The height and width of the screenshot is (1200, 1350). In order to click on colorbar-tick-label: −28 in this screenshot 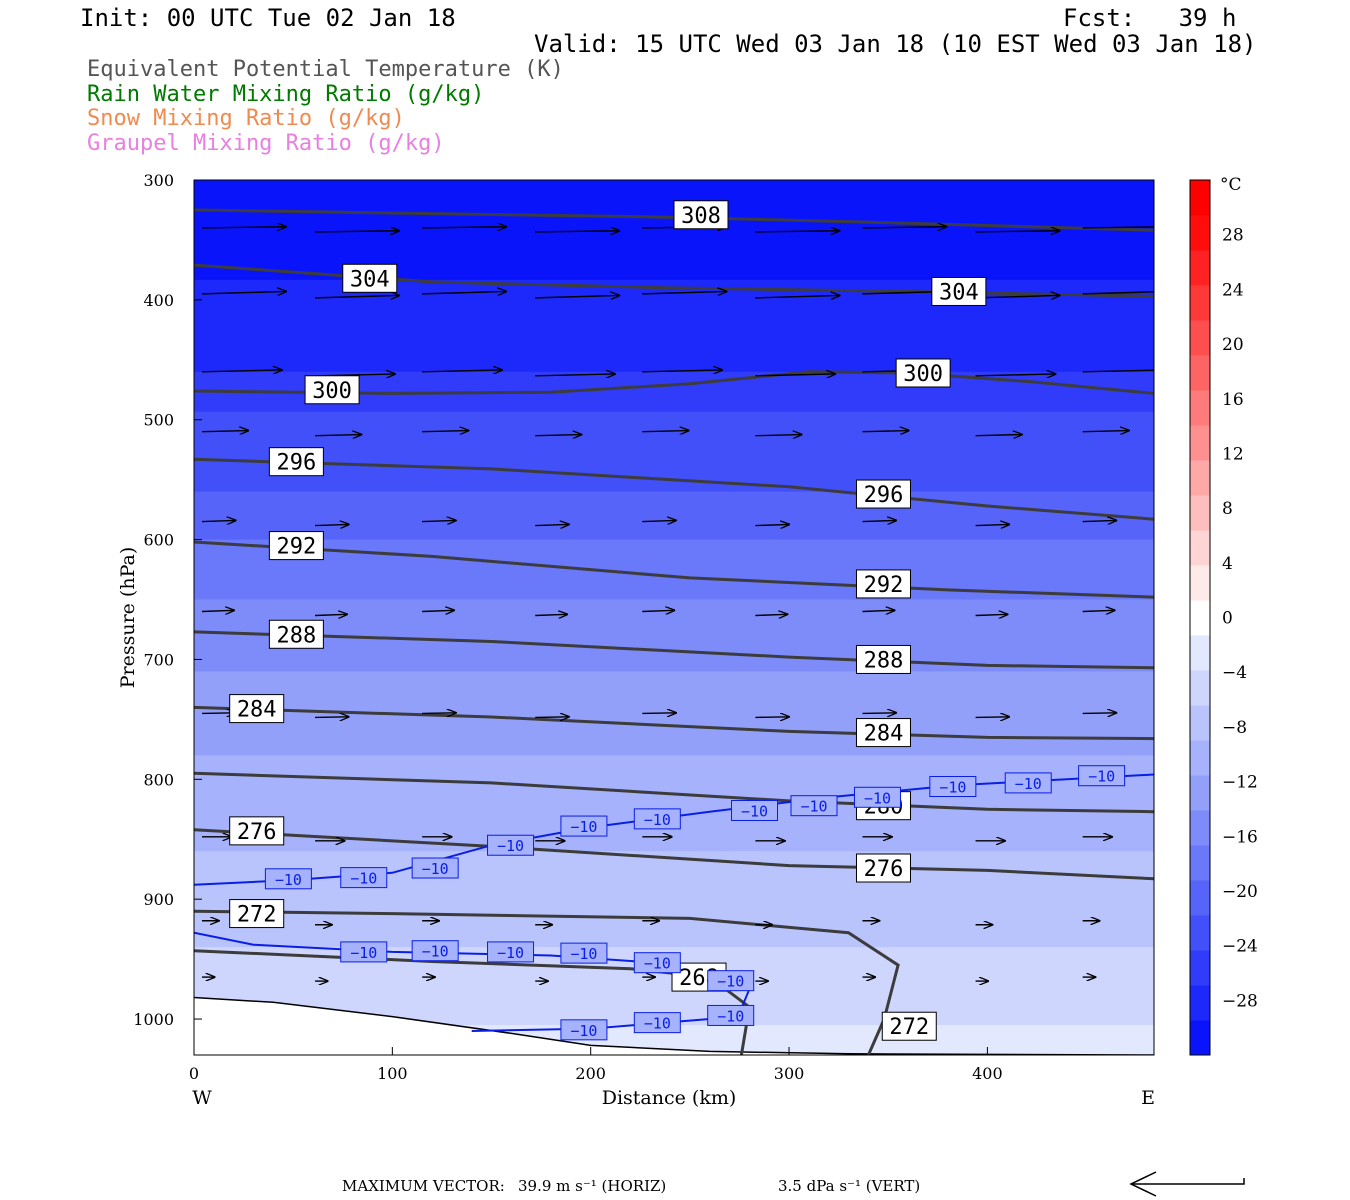, I will do `click(1240, 1001)`.